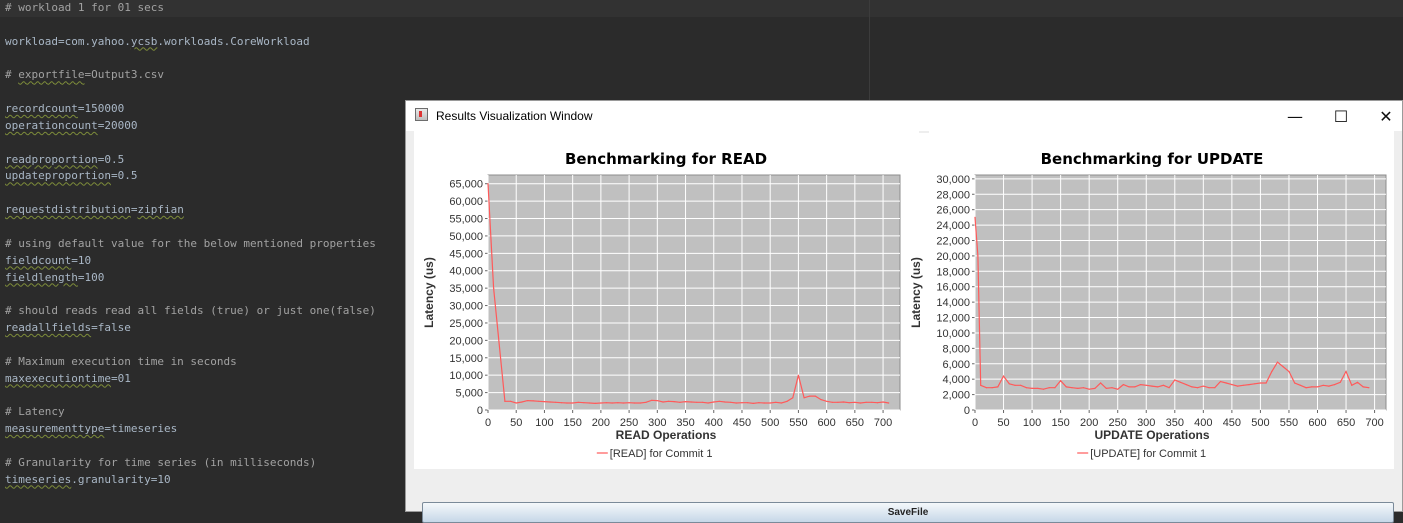  Describe the element at coordinates (1180, 292) in the screenshot. I see `plot-area` at that location.